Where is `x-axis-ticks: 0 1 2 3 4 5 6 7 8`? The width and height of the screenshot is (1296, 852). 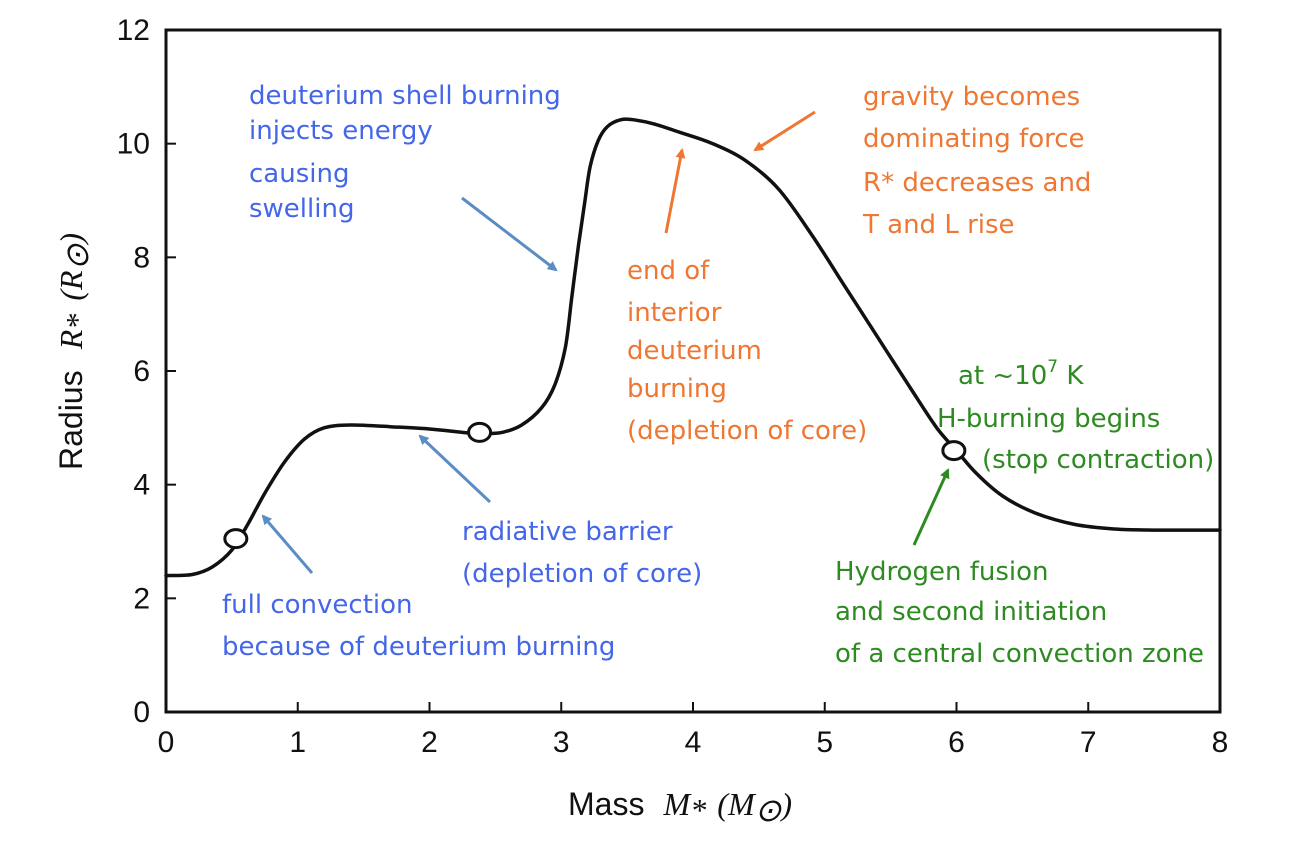
x-axis-ticks: 0 1 2 3 4 5 6 7 8 is located at coordinates (693, 730).